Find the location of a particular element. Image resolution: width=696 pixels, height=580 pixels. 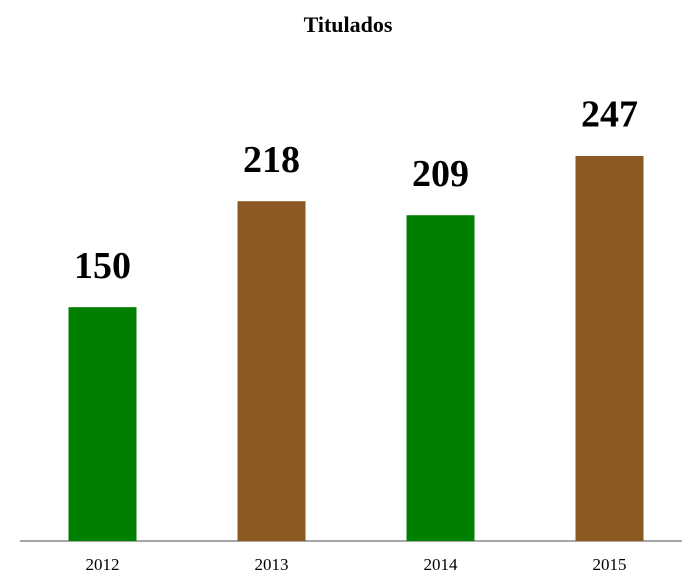

x-tick-label: 2013 is located at coordinates (272, 564).